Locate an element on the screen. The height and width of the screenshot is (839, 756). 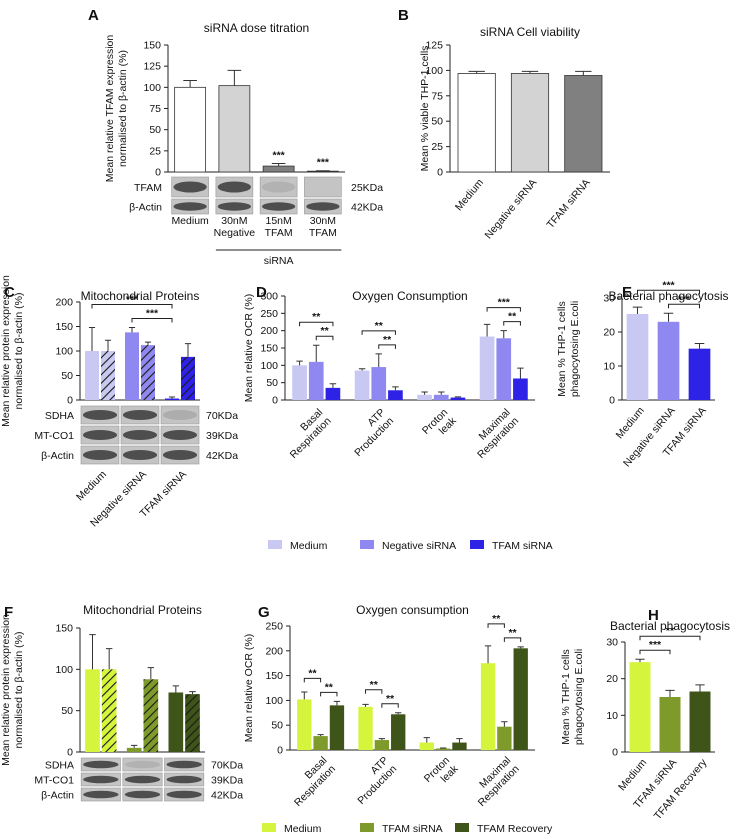
chart-title: Mitochondrial Proteins is located at coordinates (142, 610).